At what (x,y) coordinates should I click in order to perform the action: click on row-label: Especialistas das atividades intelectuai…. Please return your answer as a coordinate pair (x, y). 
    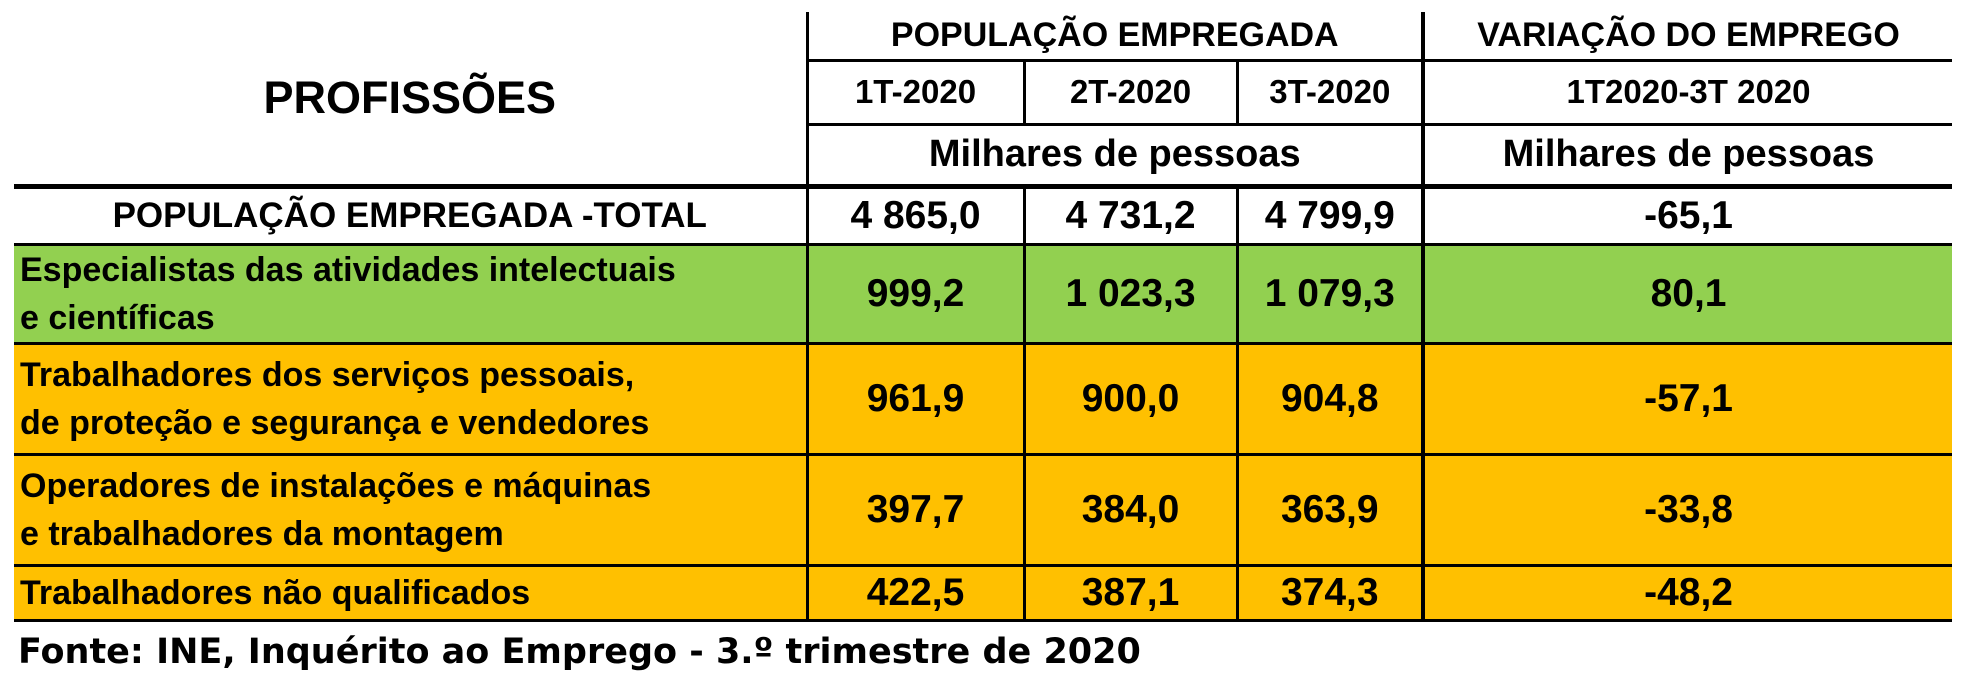
    Looking at the image, I should click on (410, 294).